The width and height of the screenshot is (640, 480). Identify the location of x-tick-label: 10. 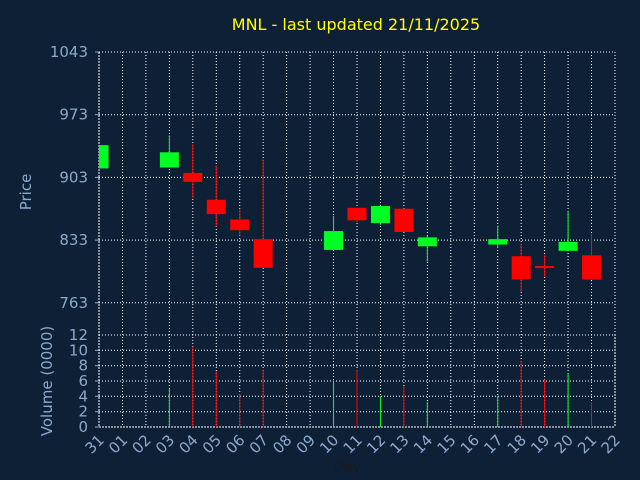
(329, 444).